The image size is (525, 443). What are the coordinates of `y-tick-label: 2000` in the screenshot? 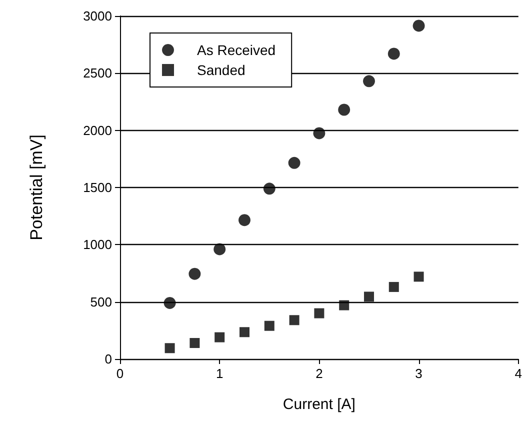 It's located at (97, 130).